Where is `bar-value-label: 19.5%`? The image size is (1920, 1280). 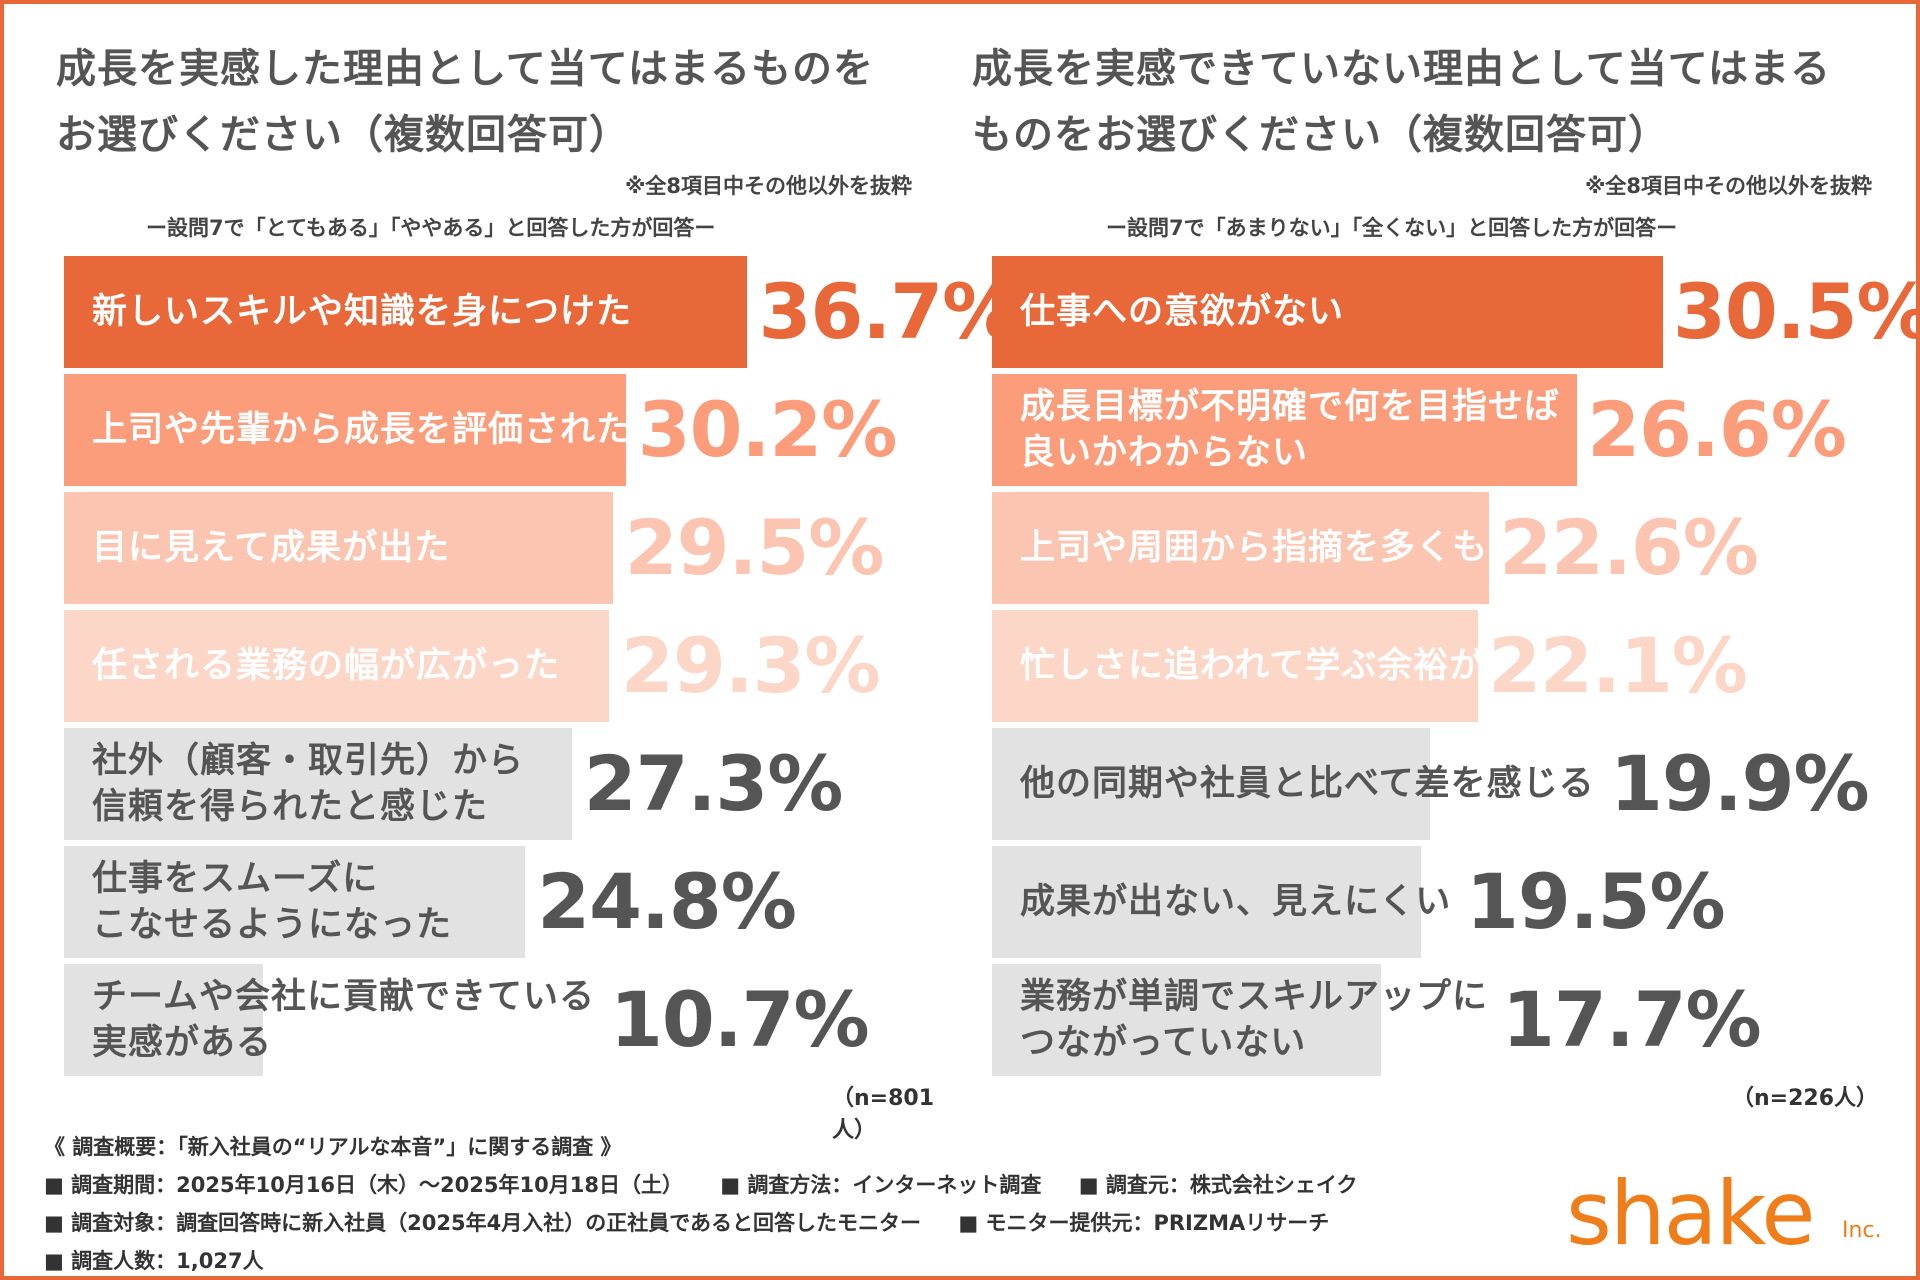
bar-value-label: 19.5% is located at coordinates (1596, 901).